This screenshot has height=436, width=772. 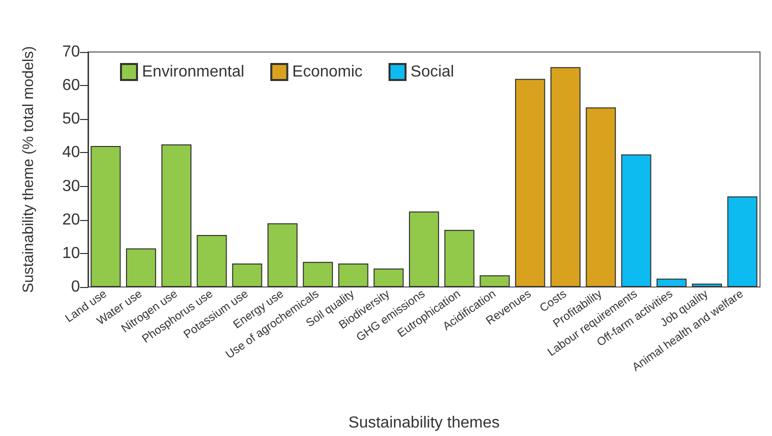 I want to click on y-tick-label: 0, so click(x=75, y=287).